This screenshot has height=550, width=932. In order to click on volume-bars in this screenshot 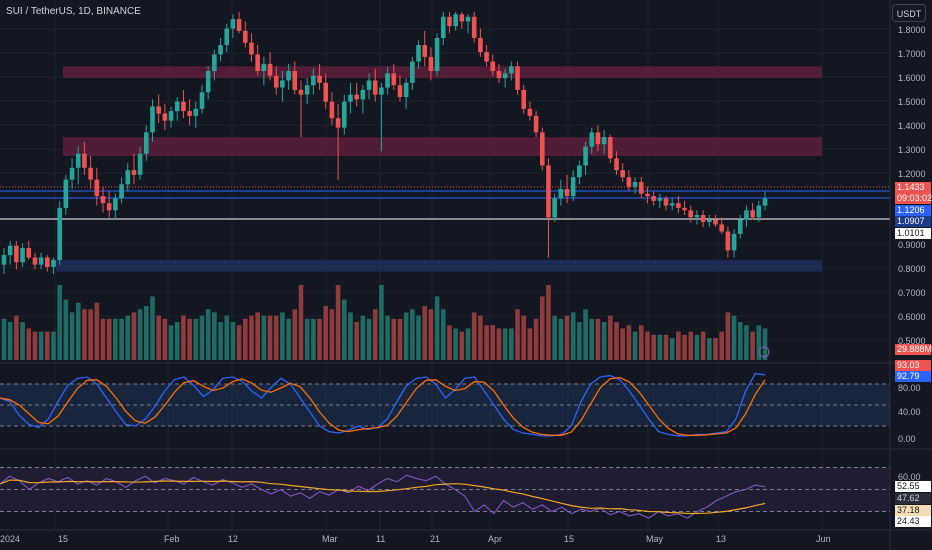, I will do `click(385, 322)`.